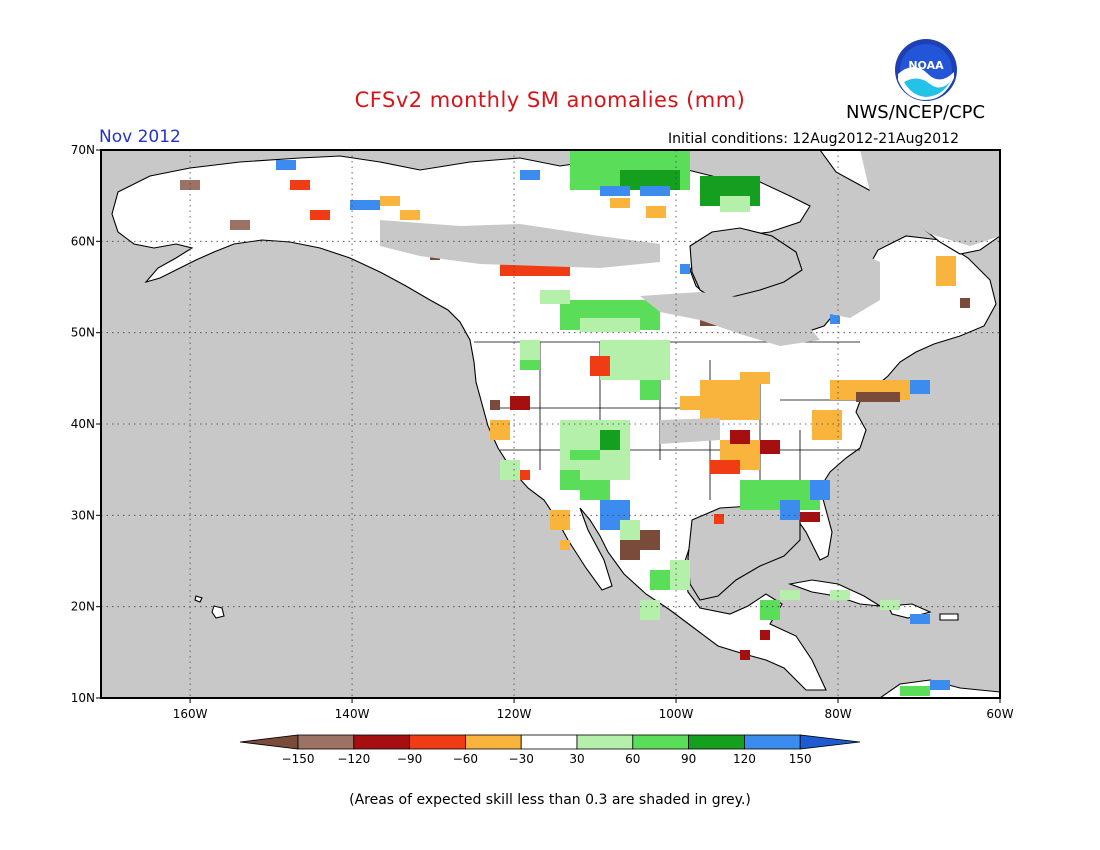 The image size is (1100, 850). Describe the element at coordinates (298, 759) in the screenshot. I see `colorbar-label: −150` at that location.